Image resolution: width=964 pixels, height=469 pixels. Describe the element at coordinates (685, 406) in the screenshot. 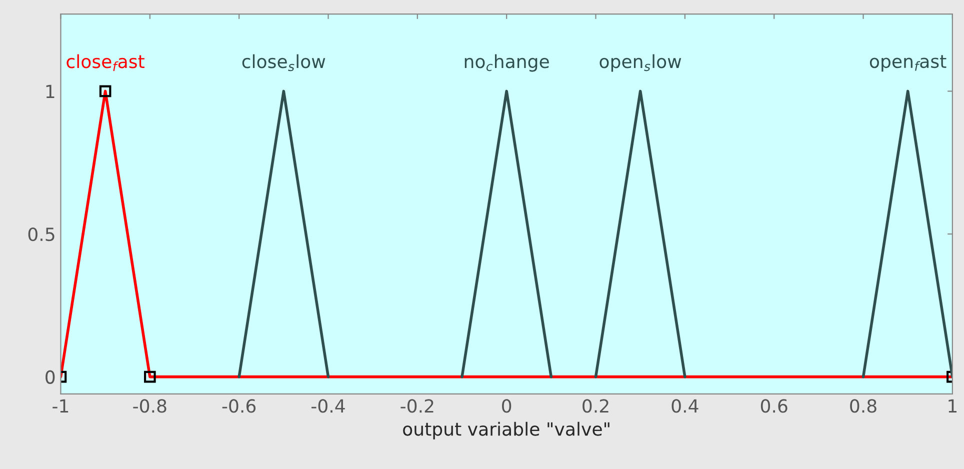

I see `x-tick-label: 0.4` at that location.